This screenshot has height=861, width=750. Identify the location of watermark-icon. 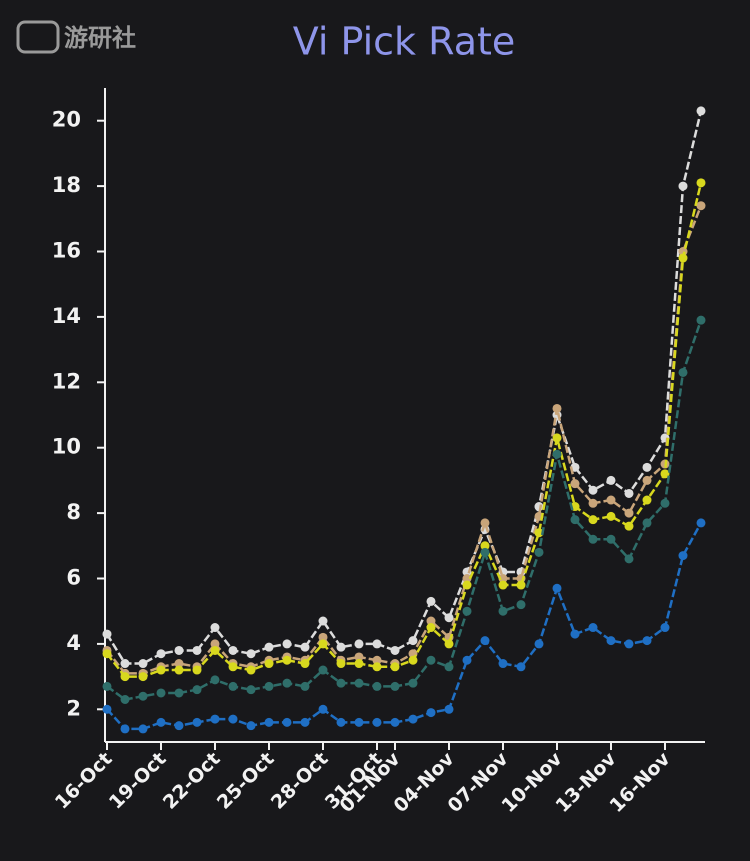
(38, 37).